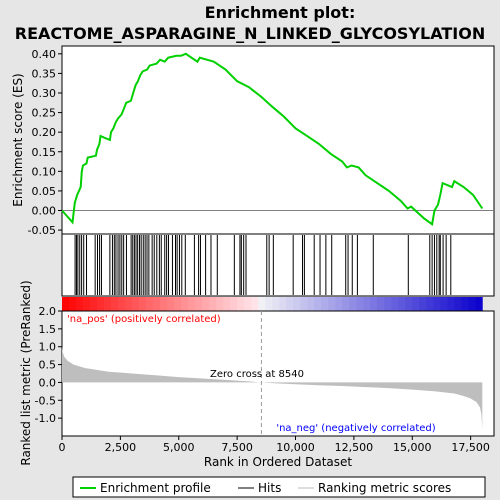 The height and width of the screenshot is (500, 500). Describe the element at coordinates (155, 488) in the screenshot. I see `legend-enrichment-label: Enrichment profile` at that location.